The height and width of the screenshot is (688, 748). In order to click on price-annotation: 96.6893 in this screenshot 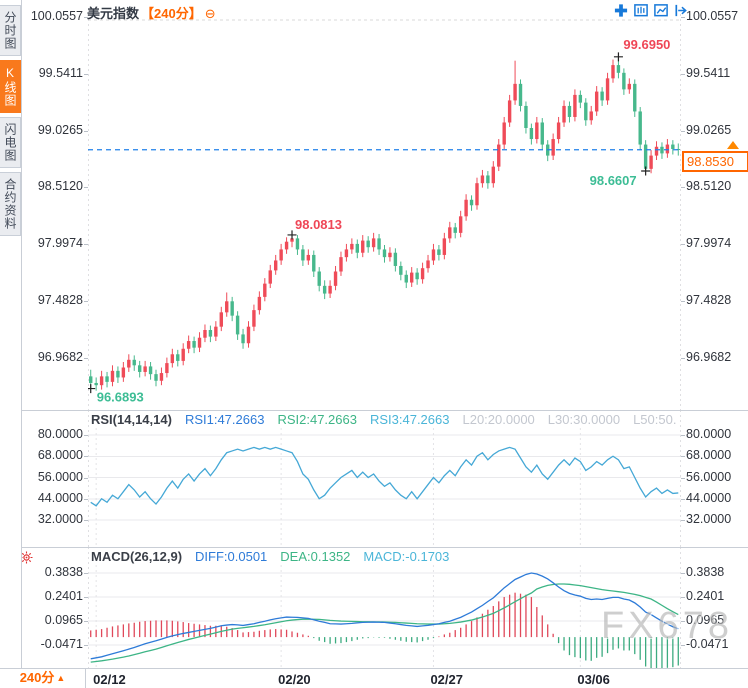, I will do `click(116, 394)`.